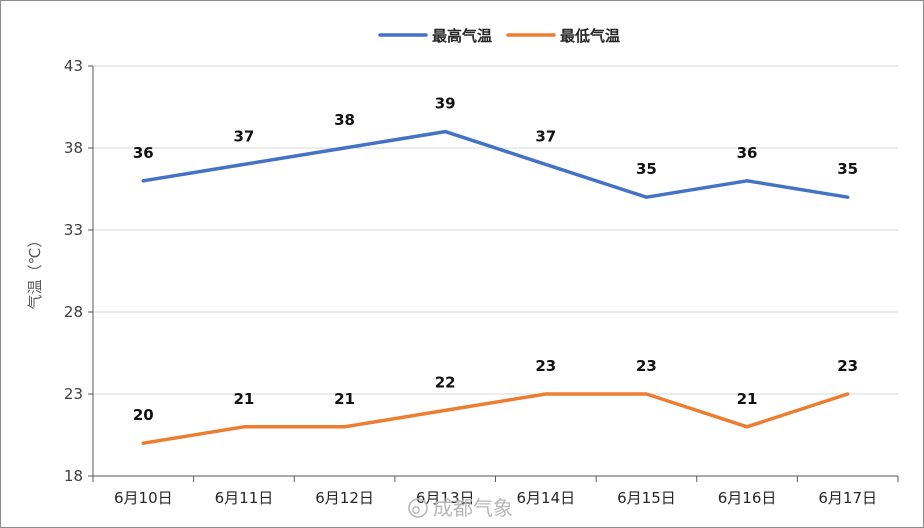  Describe the element at coordinates (590, 36) in the screenshot. I see `legend-label: 最低气温` at that location.